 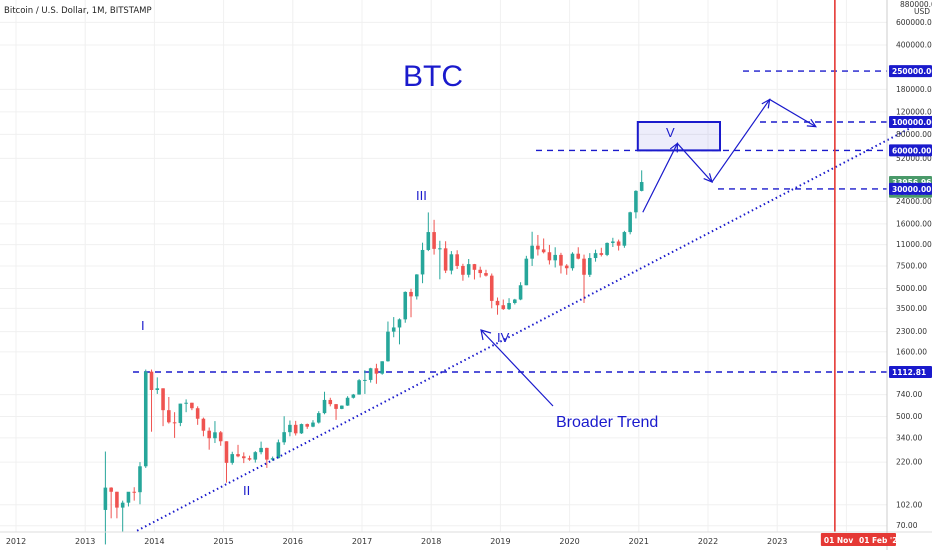 I want to click on time-tag-bg, so click(x=840, y=539).